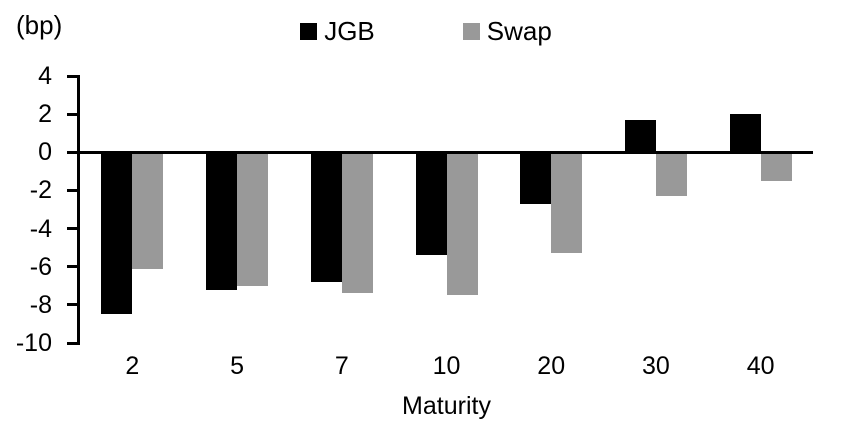 Image resolution: width=852 pixels, height=438 pixels. Describe the element at coordinates (446, 406) in the screenshot. I see `x-axis-title: Maturity` at that location.